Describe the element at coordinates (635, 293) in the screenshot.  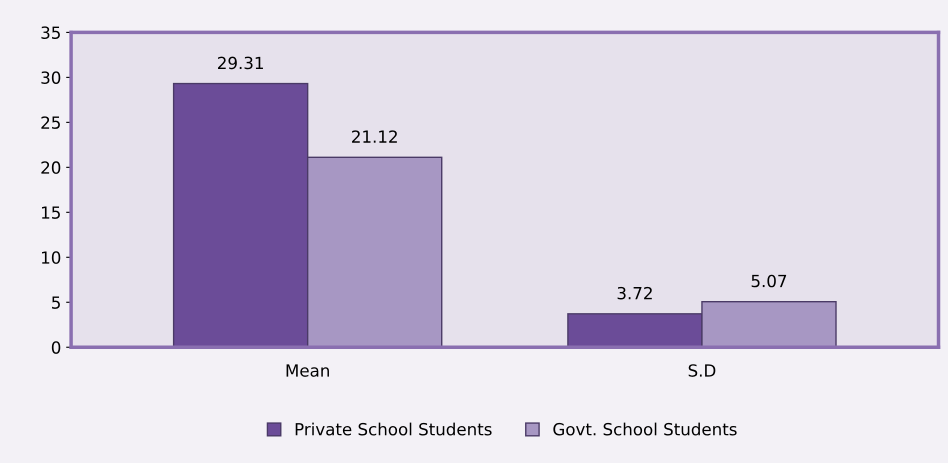
I see `data-label: 3.72` at that location.